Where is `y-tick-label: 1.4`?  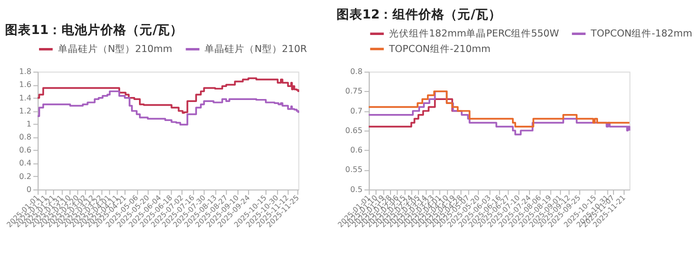 y-tick-label: 1.4 is located at coordinates (25, 97).